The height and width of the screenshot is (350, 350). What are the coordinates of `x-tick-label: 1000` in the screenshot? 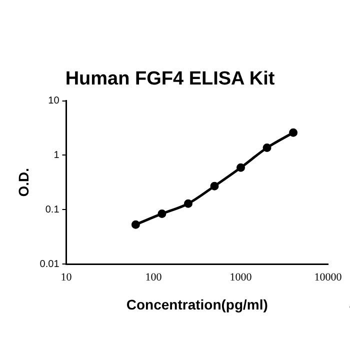 It's located at (241, 277).